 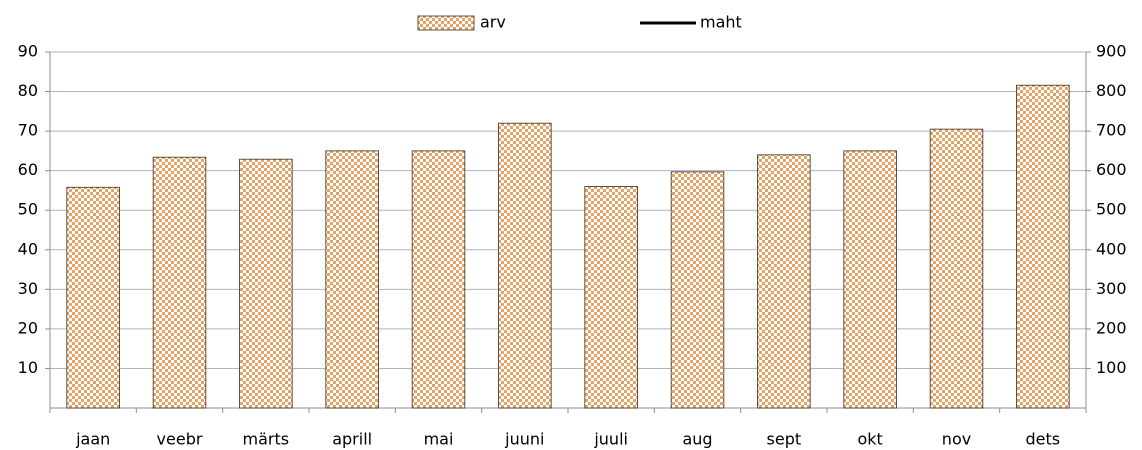 I want to click on y-tick-label: 30, so click(x=28, y=288).